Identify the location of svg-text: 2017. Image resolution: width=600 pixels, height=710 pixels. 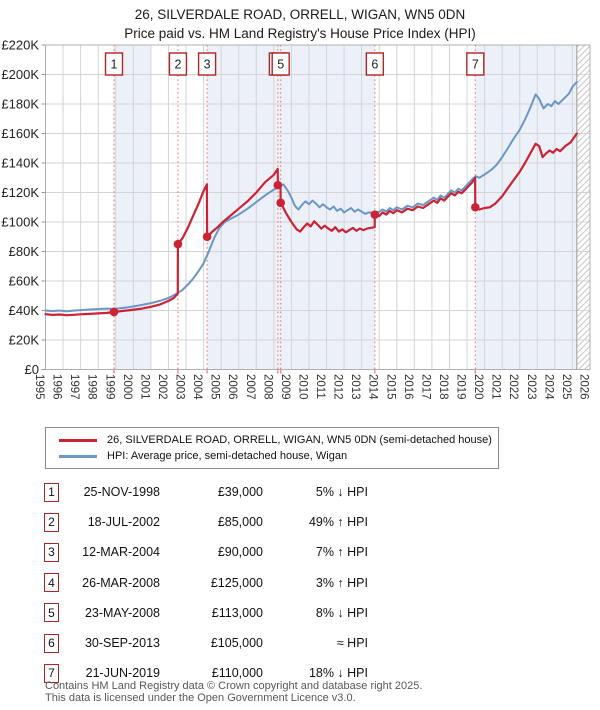
(425, 387).